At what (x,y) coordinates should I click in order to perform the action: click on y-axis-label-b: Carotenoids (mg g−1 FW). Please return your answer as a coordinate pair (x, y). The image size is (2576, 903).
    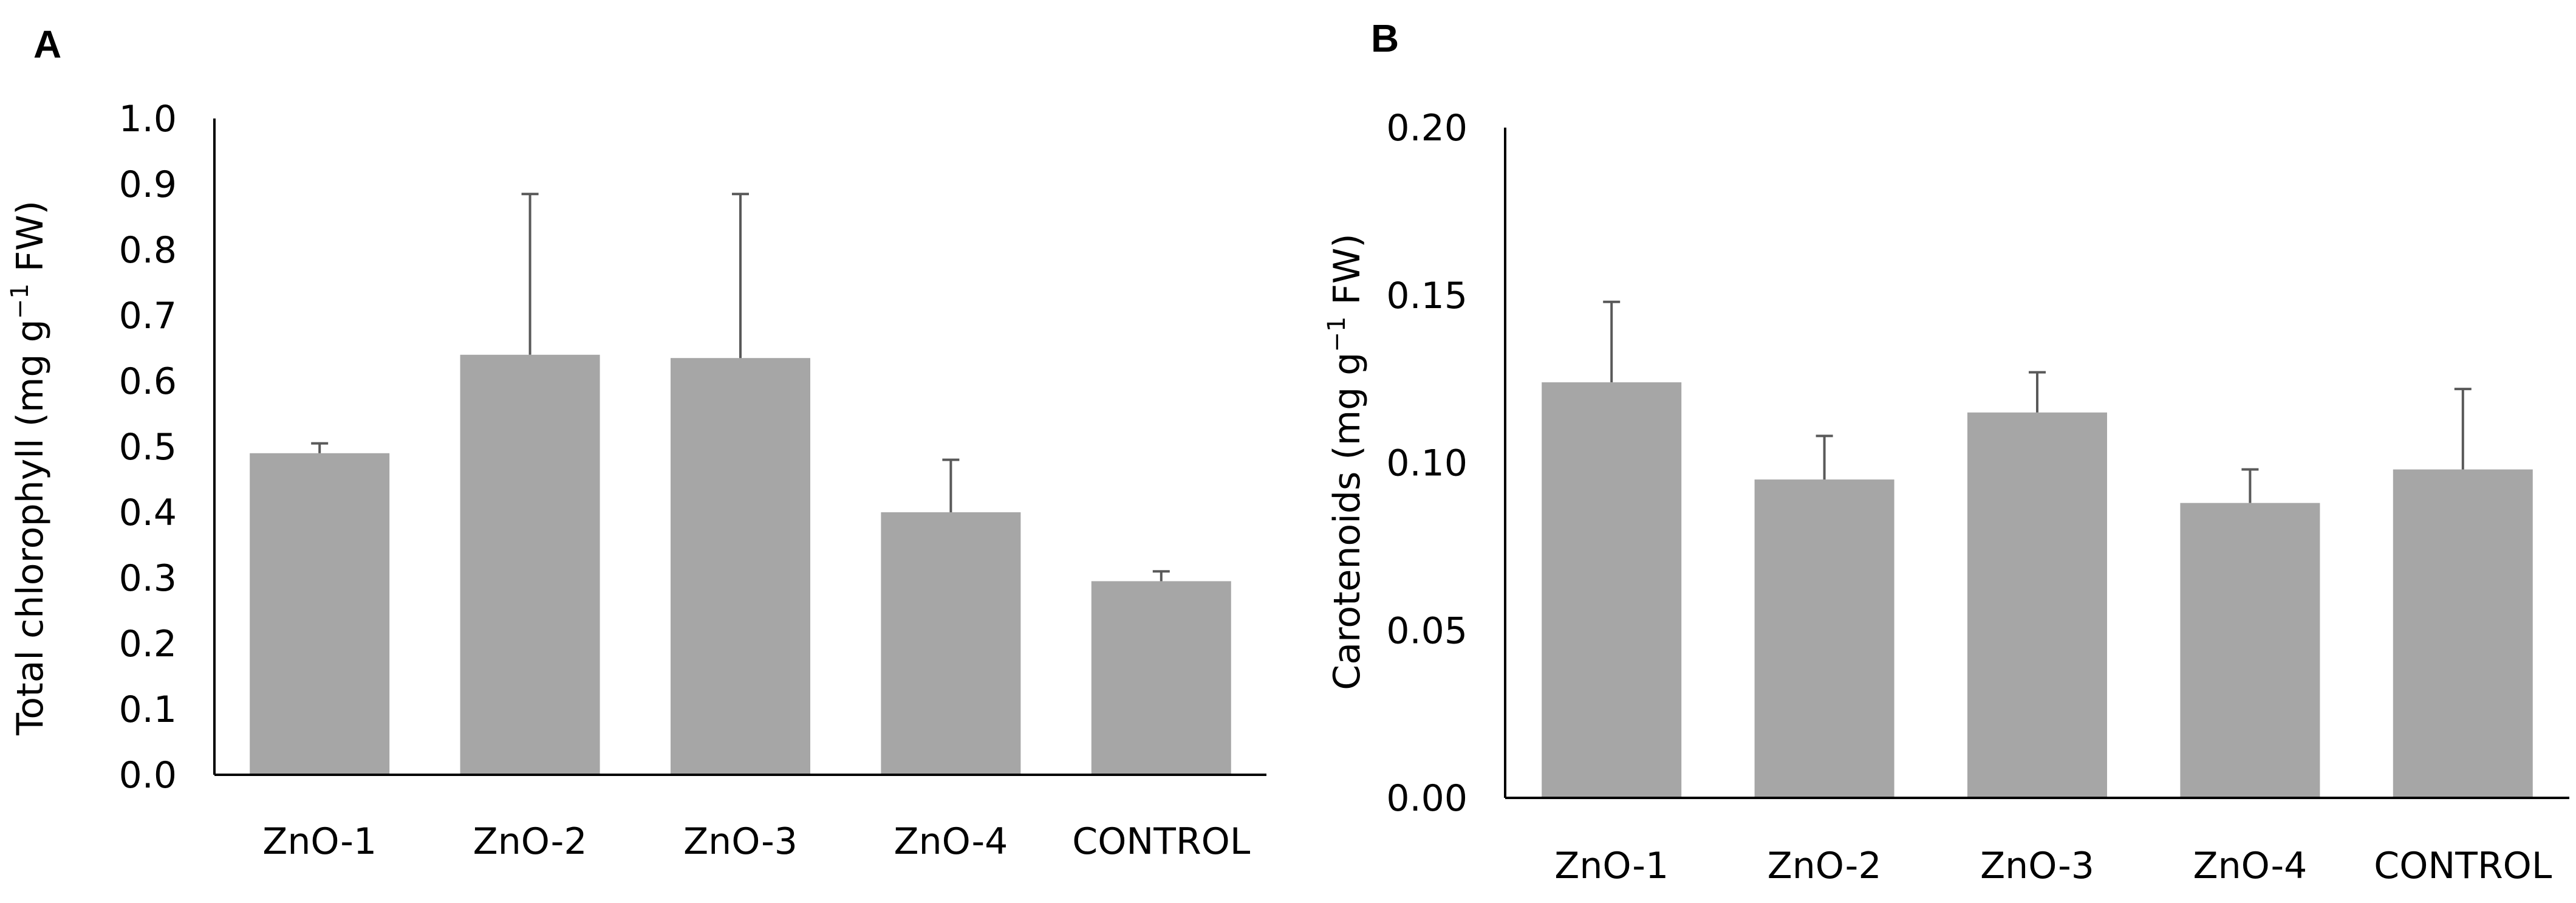
    Looking at the image, I should click on (1345, 461).